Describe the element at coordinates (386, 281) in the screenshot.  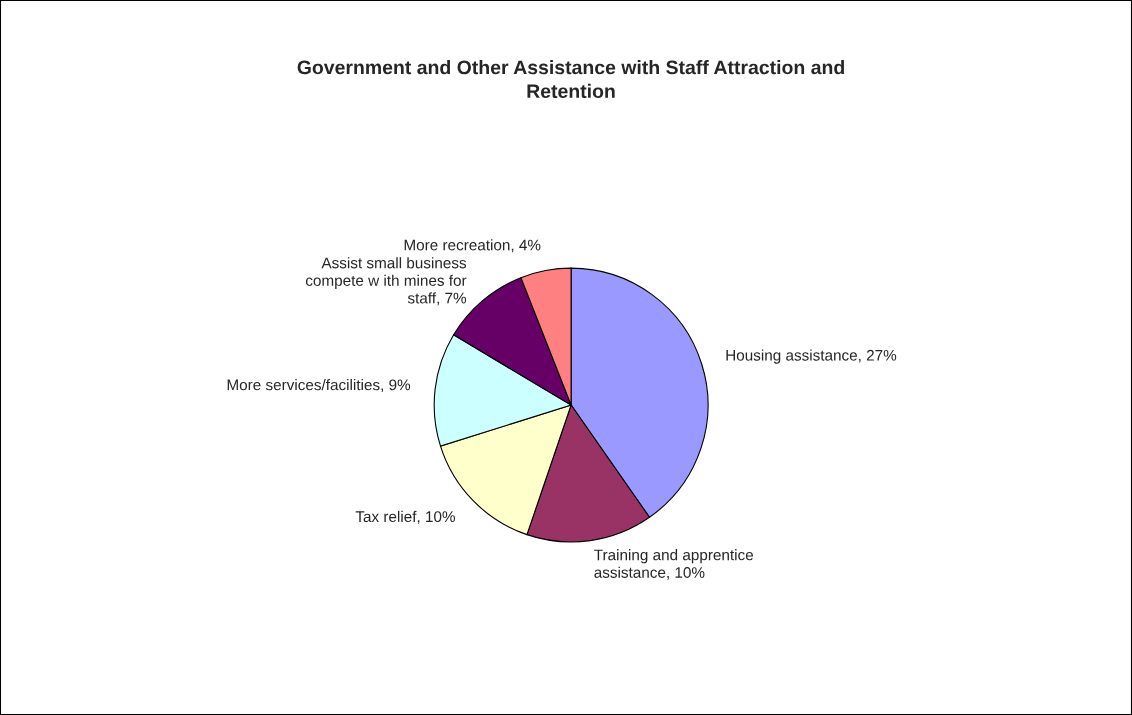
I see `slice-label: Assist small business compete w ith mines for staff, 7%` at that location.